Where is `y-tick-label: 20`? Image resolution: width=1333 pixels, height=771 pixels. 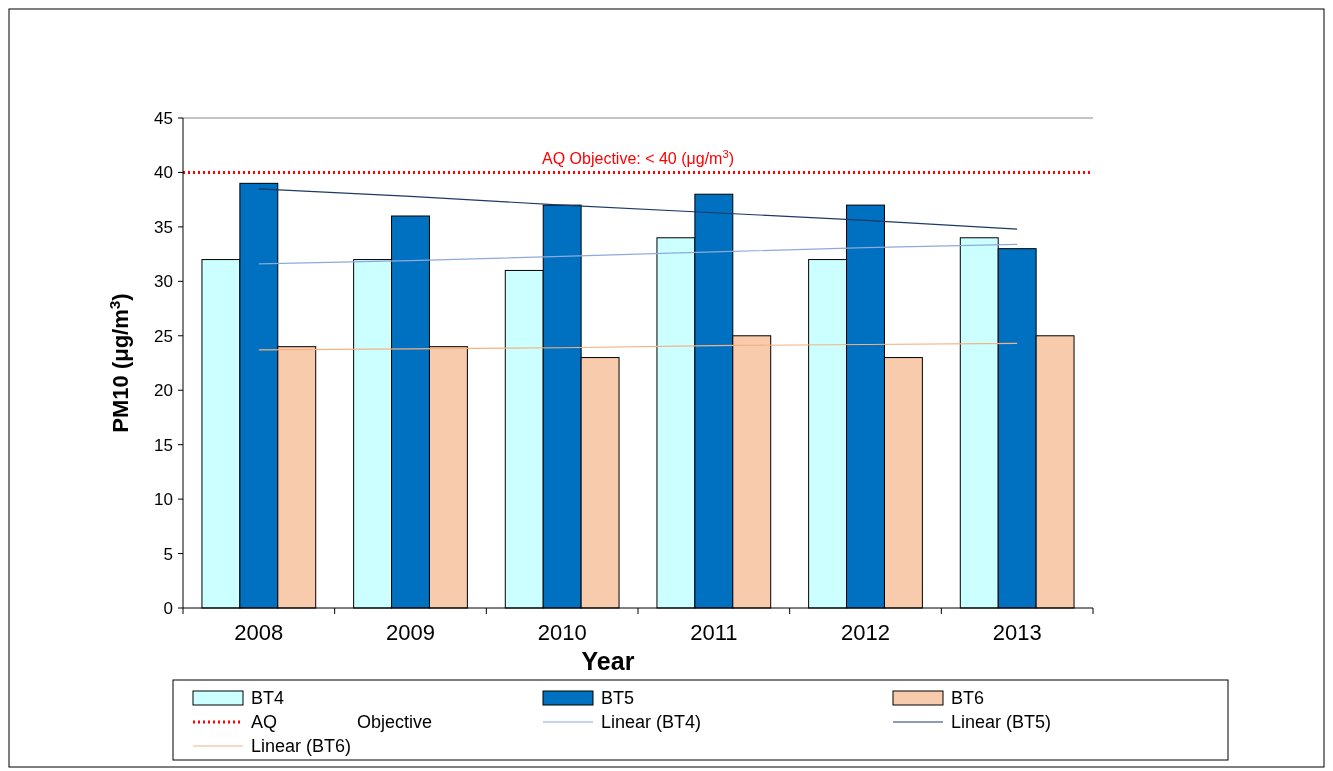
y-tick-label: 20 is located at coordinates (163, 391).